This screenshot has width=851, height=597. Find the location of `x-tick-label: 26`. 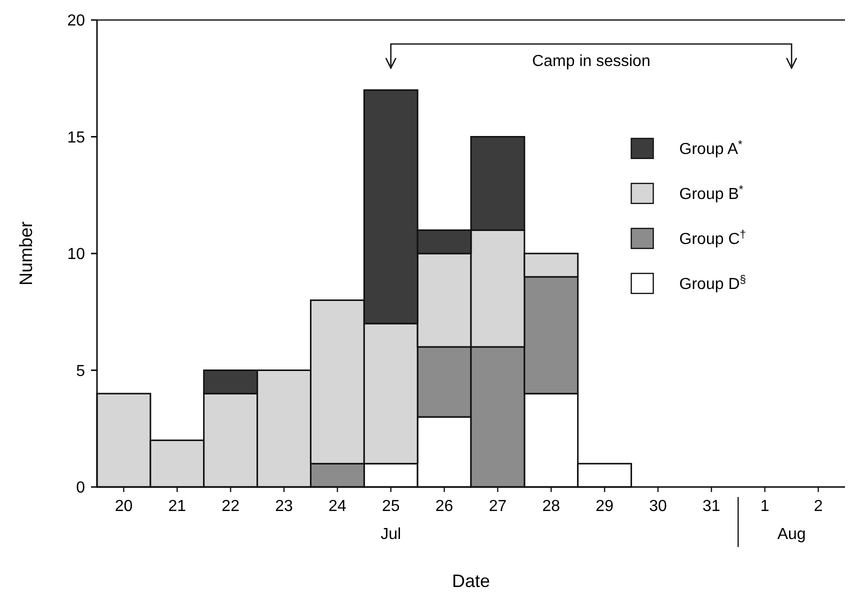

x-tick-label: 26 is located at coordinates (444, 506).